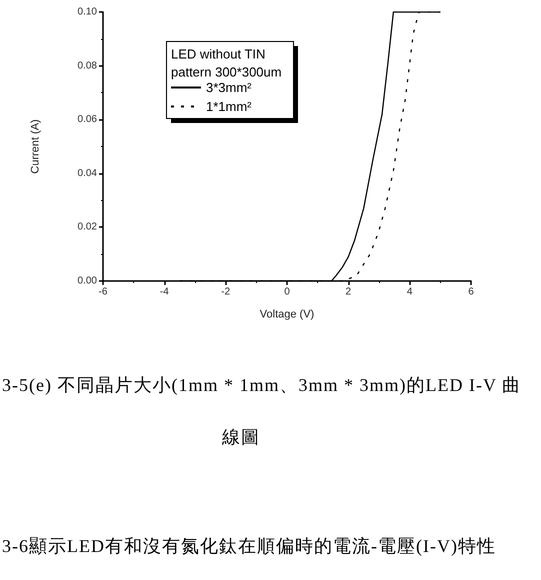  I want to click on x-tick-label: 6, so click(471, 292).